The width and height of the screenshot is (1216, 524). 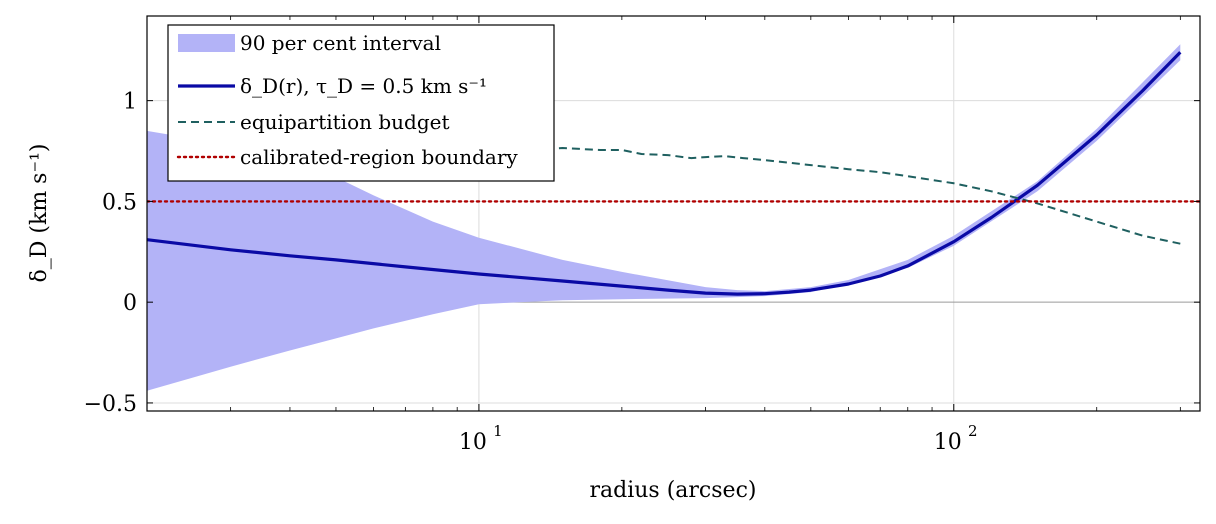 I want to click on x-tick-label-1: 10 2, so click(x=956, y=438).